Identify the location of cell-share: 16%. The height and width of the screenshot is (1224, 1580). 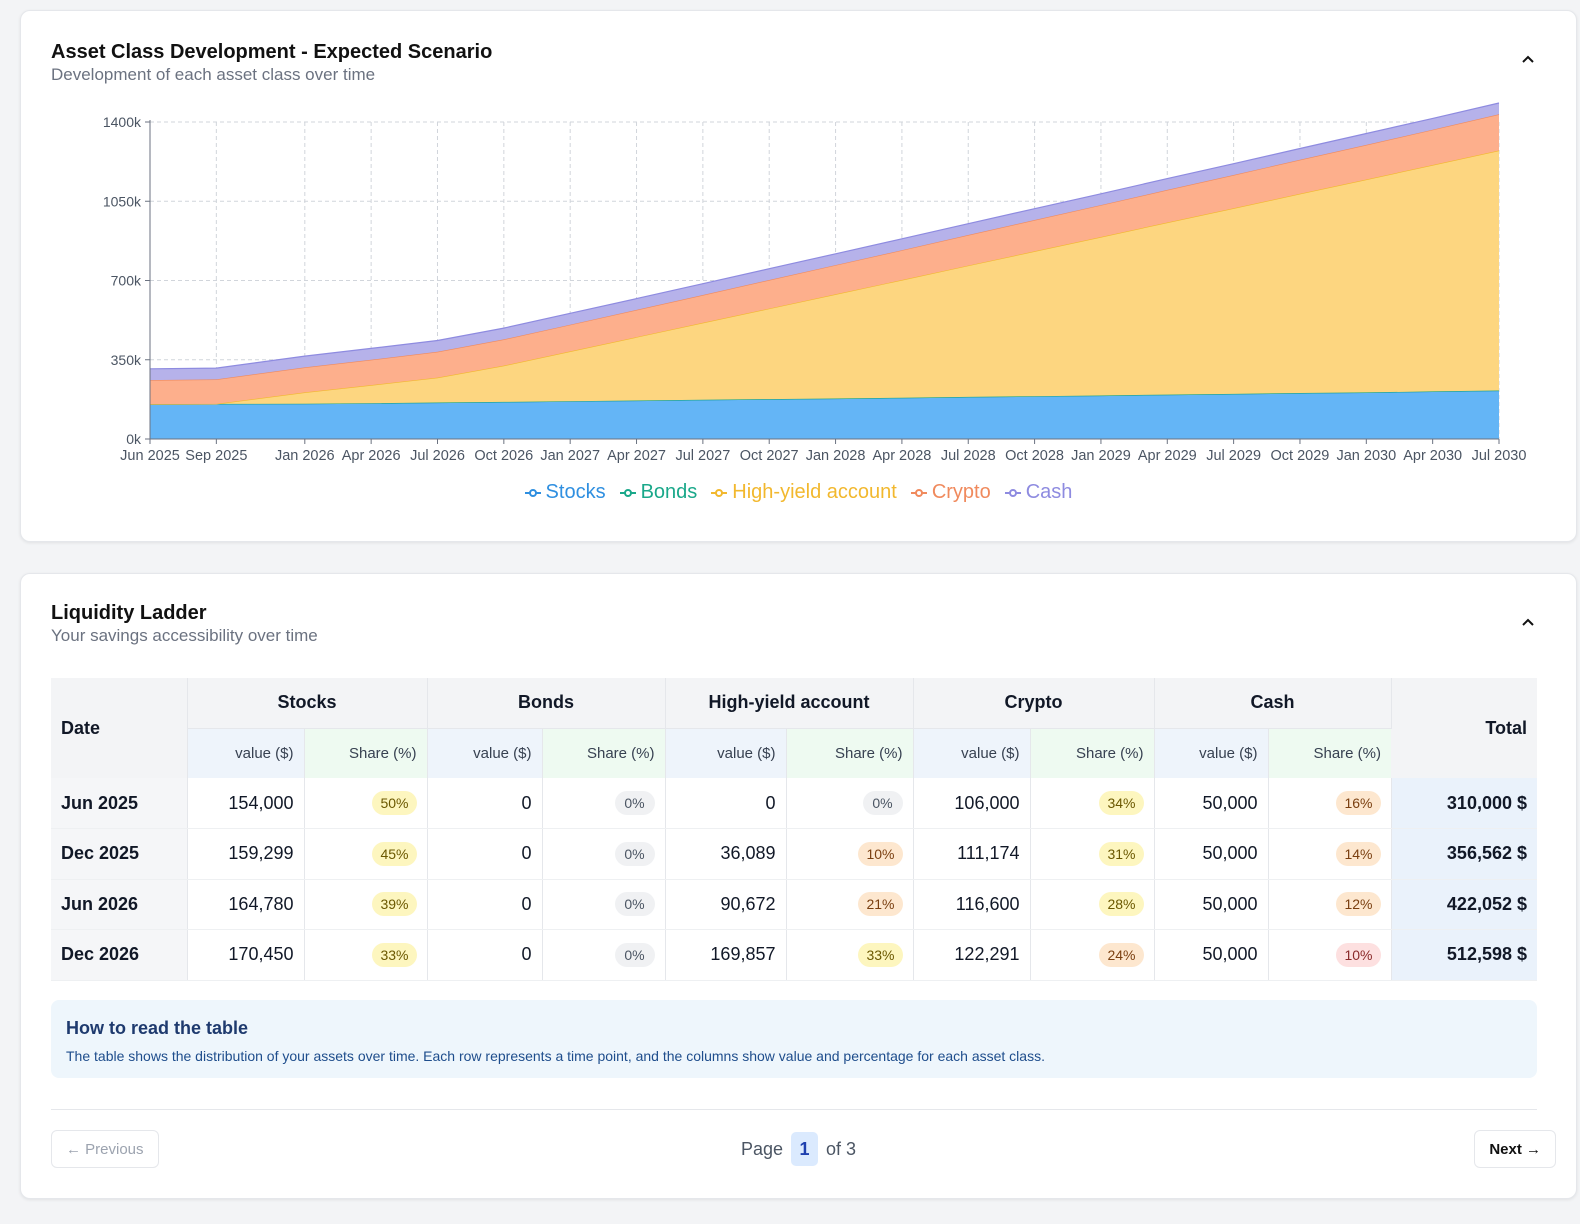
(1330, 803).